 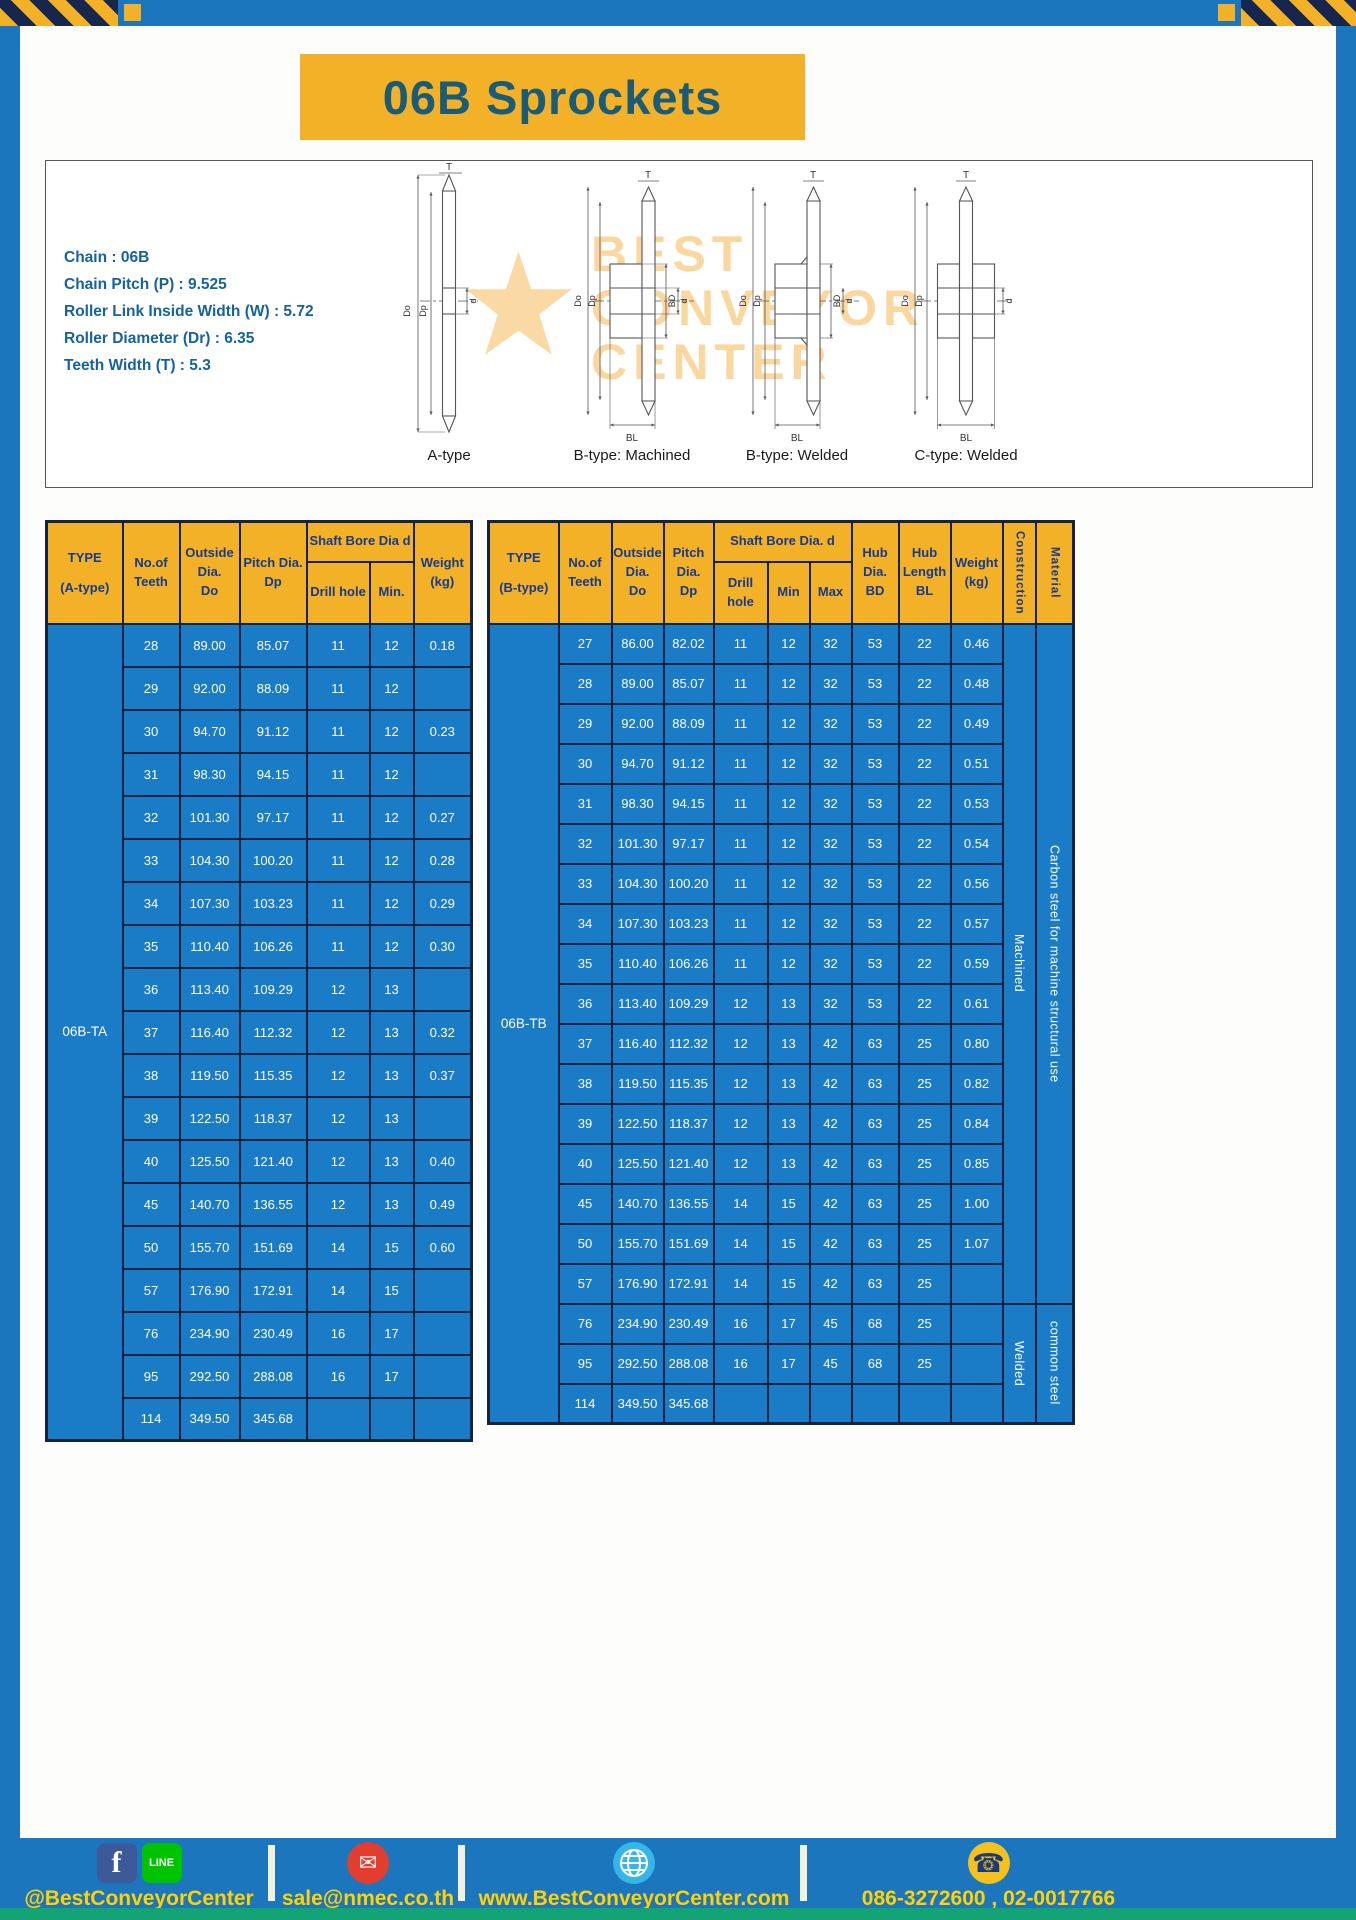 I want to click on data-cell: 50, so click(x=151, y=1247).